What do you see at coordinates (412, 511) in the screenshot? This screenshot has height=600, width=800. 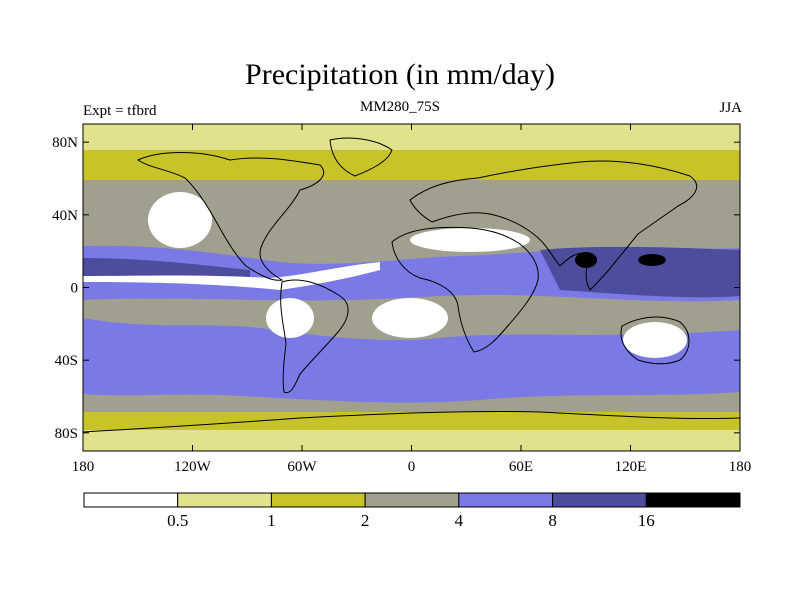 I see `colorbar: 0.5 1 2 4 8 16` at bounding box center [412, 511].